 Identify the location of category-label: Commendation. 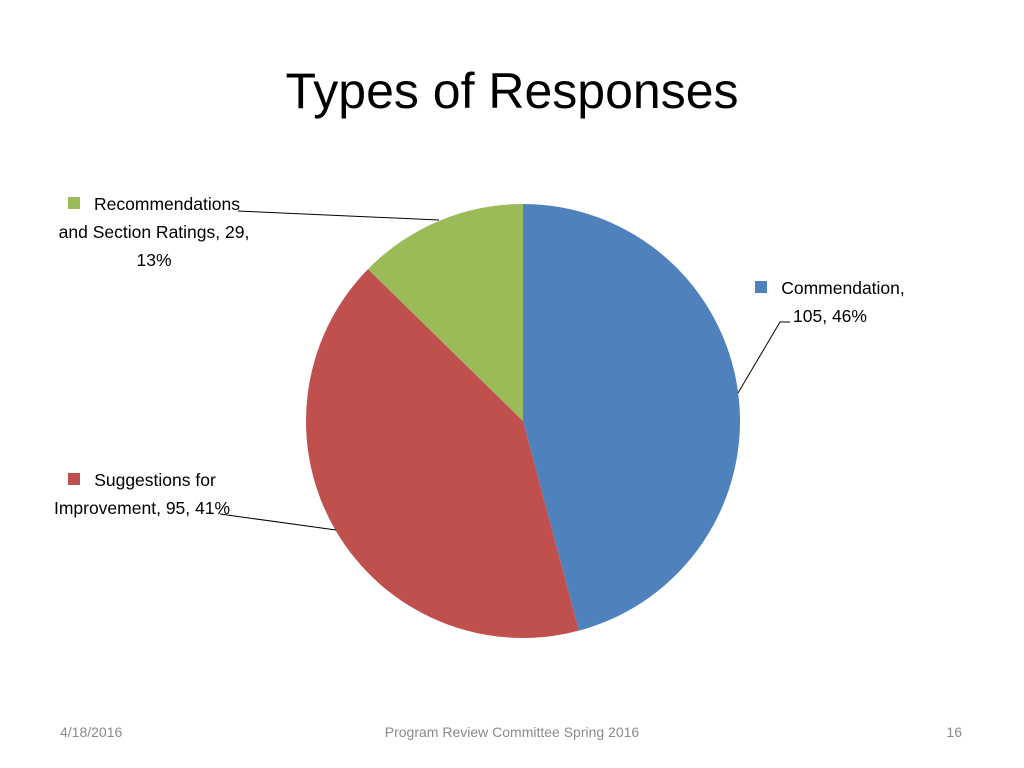
(840, 288).